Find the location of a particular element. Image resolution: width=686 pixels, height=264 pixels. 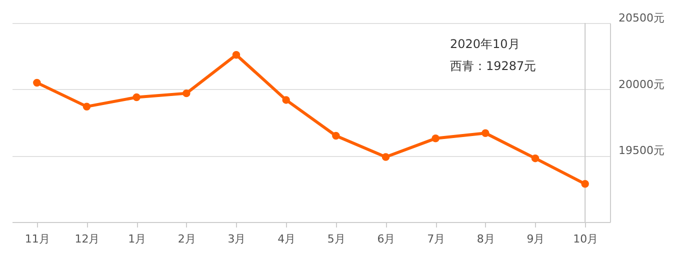

y-tick-label: 20000元 is located at coordinates (641, 84).